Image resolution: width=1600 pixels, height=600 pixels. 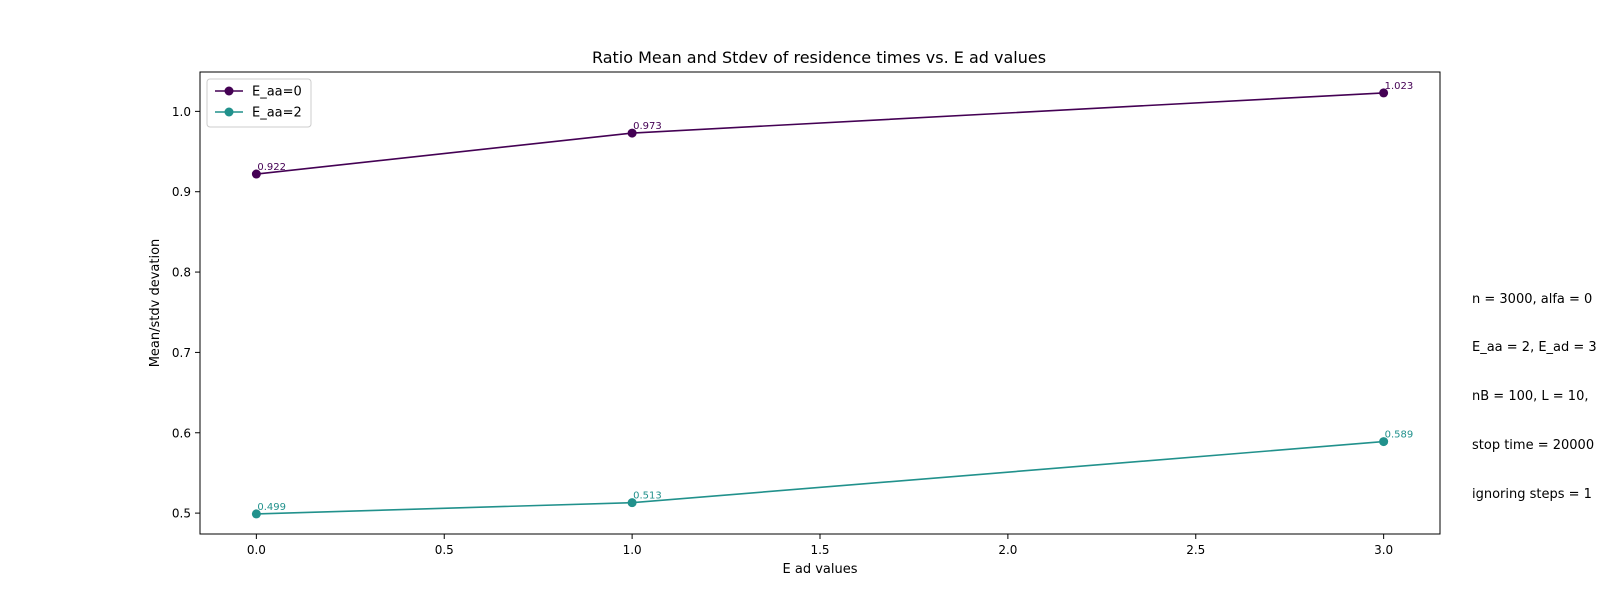 I want to click on note-line: ignoring steps = 1, so click(x=1532, y=495).